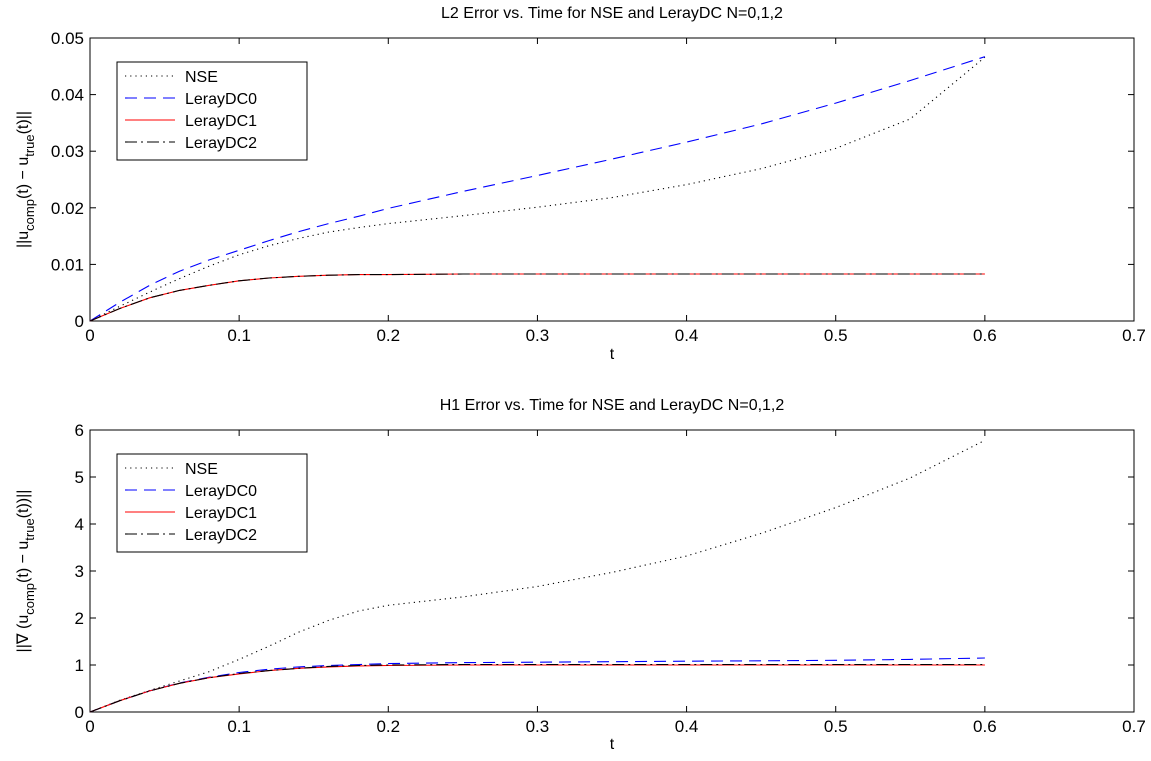 Image resolution: width=1151 pixels, height=761 pixels. I want to click on y-label-part: (t))||, so click(23, 504).